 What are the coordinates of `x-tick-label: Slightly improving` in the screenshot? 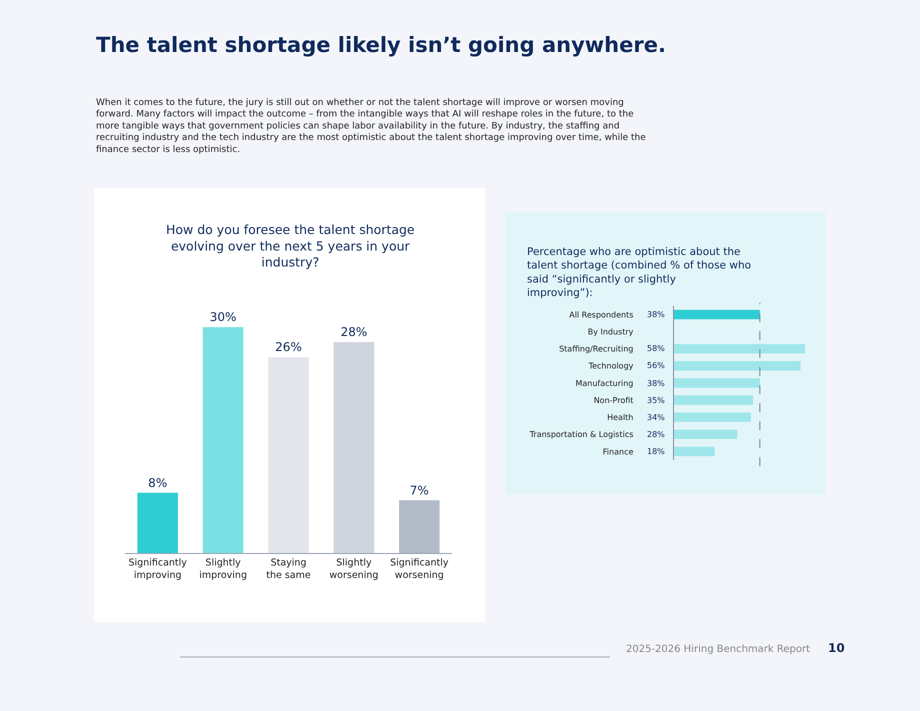 It's located at (223, 569).